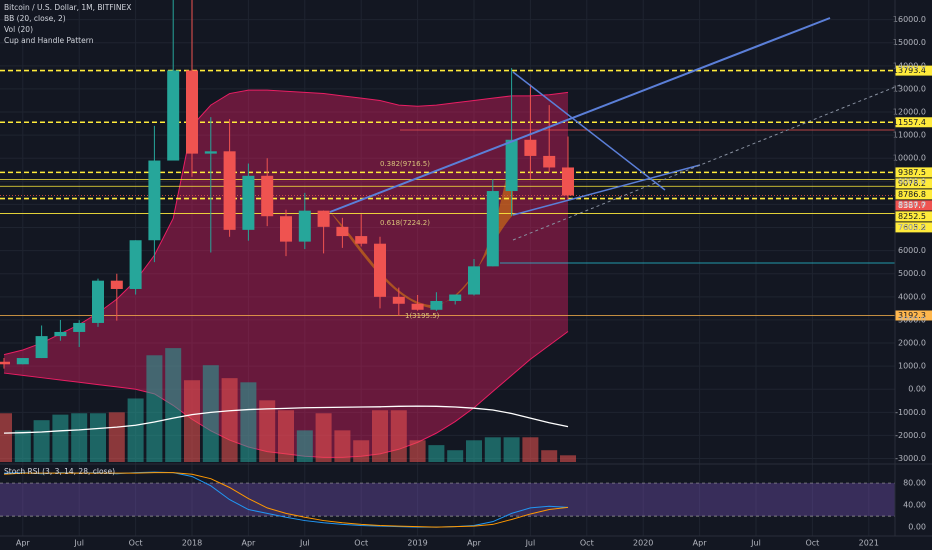 This screenshot has width=932, height=550. I want to click on y-tick-label: 7000.0, so click(912, 227).